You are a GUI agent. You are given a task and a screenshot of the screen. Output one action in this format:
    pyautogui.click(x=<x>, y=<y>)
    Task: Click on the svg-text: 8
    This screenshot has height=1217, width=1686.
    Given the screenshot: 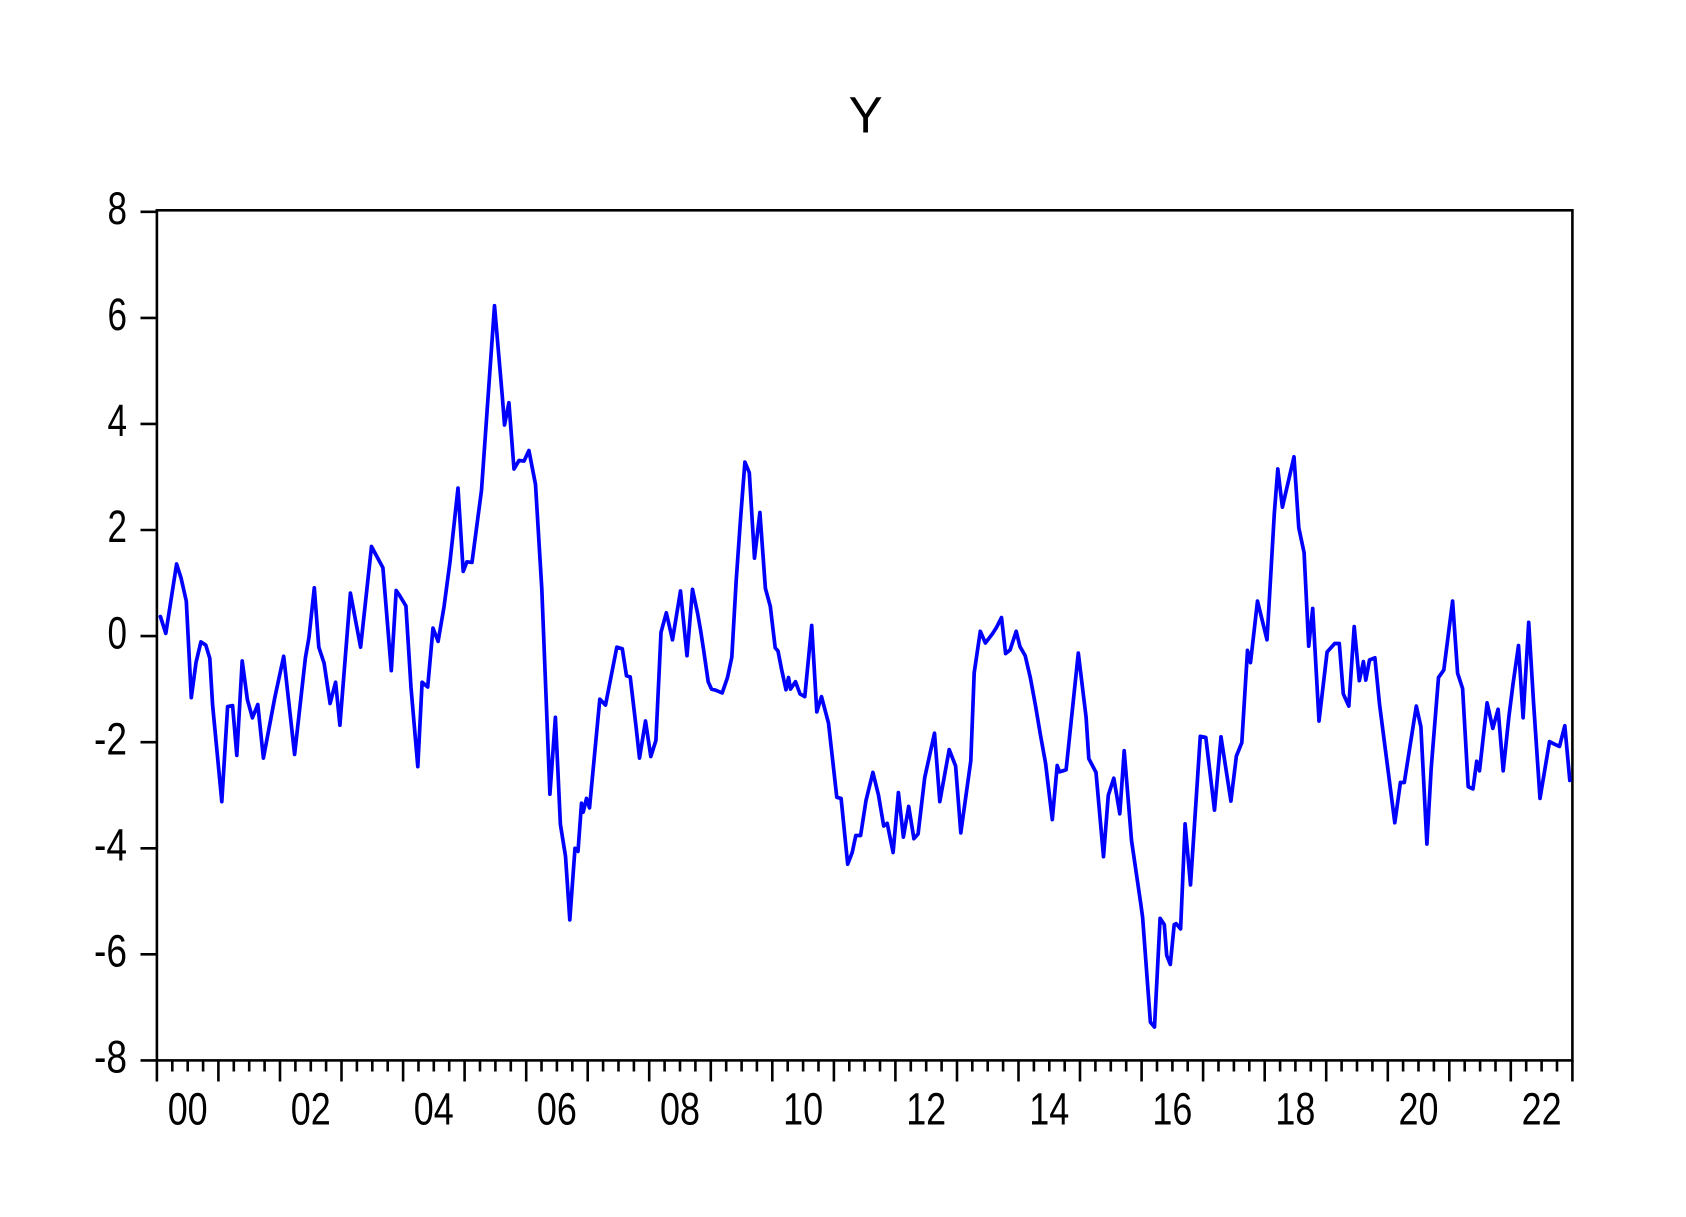 What is the action you would take?
    pyautogui.click(x=118, y=208)
    